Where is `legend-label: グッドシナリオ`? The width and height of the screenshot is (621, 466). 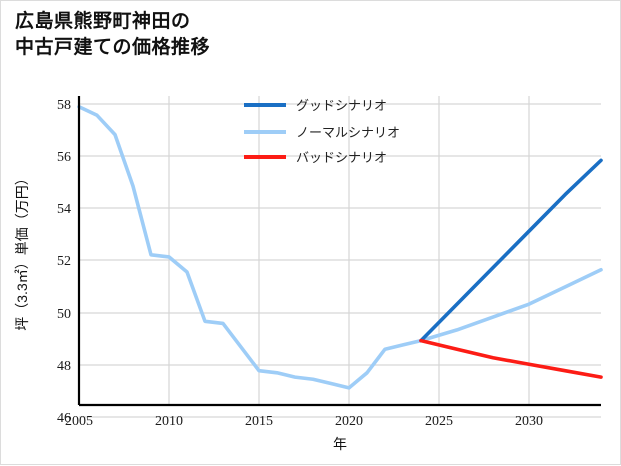
legend-label: グッドシナリオ is located at coordinates (341, 105).